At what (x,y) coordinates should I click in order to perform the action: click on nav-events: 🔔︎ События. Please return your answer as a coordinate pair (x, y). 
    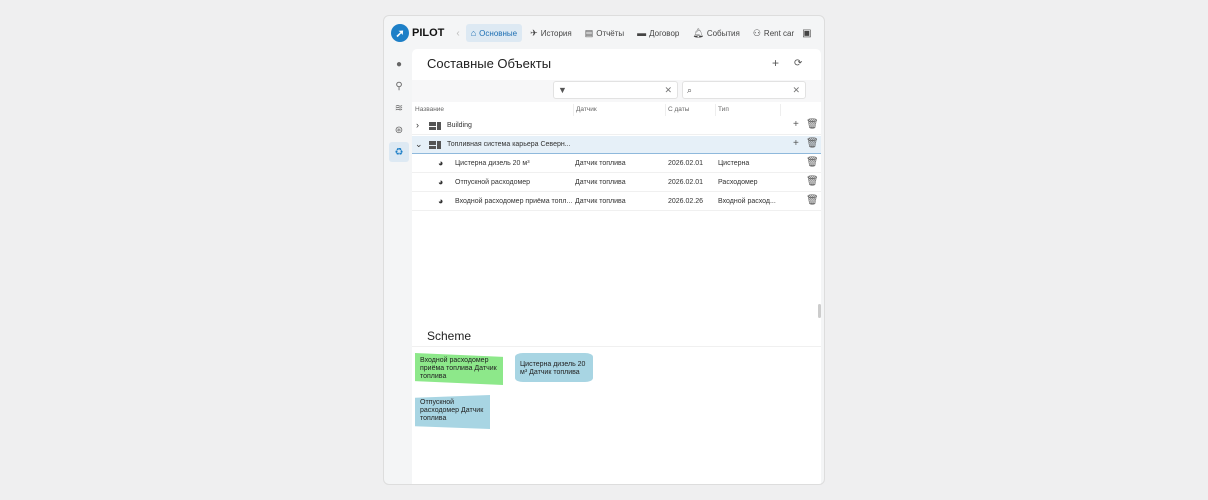
    Looking at the image, I should click on (715, 33).